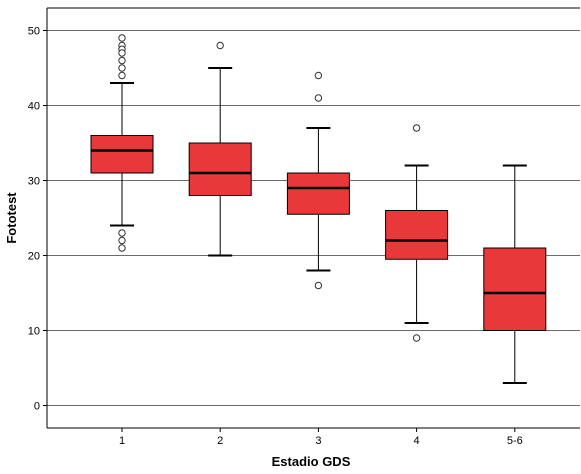 This screenshot has width=581, height=474. Describe the element at coordinates (11, 218) in the screenshot. I see `y-axis-title: Fototest` at that location.